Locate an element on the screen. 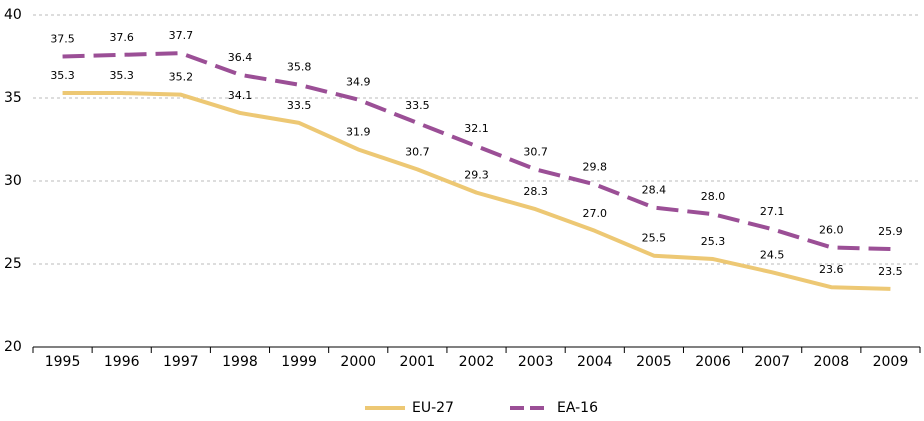  data-label: 35.8 is located at coordinates (299, 67).